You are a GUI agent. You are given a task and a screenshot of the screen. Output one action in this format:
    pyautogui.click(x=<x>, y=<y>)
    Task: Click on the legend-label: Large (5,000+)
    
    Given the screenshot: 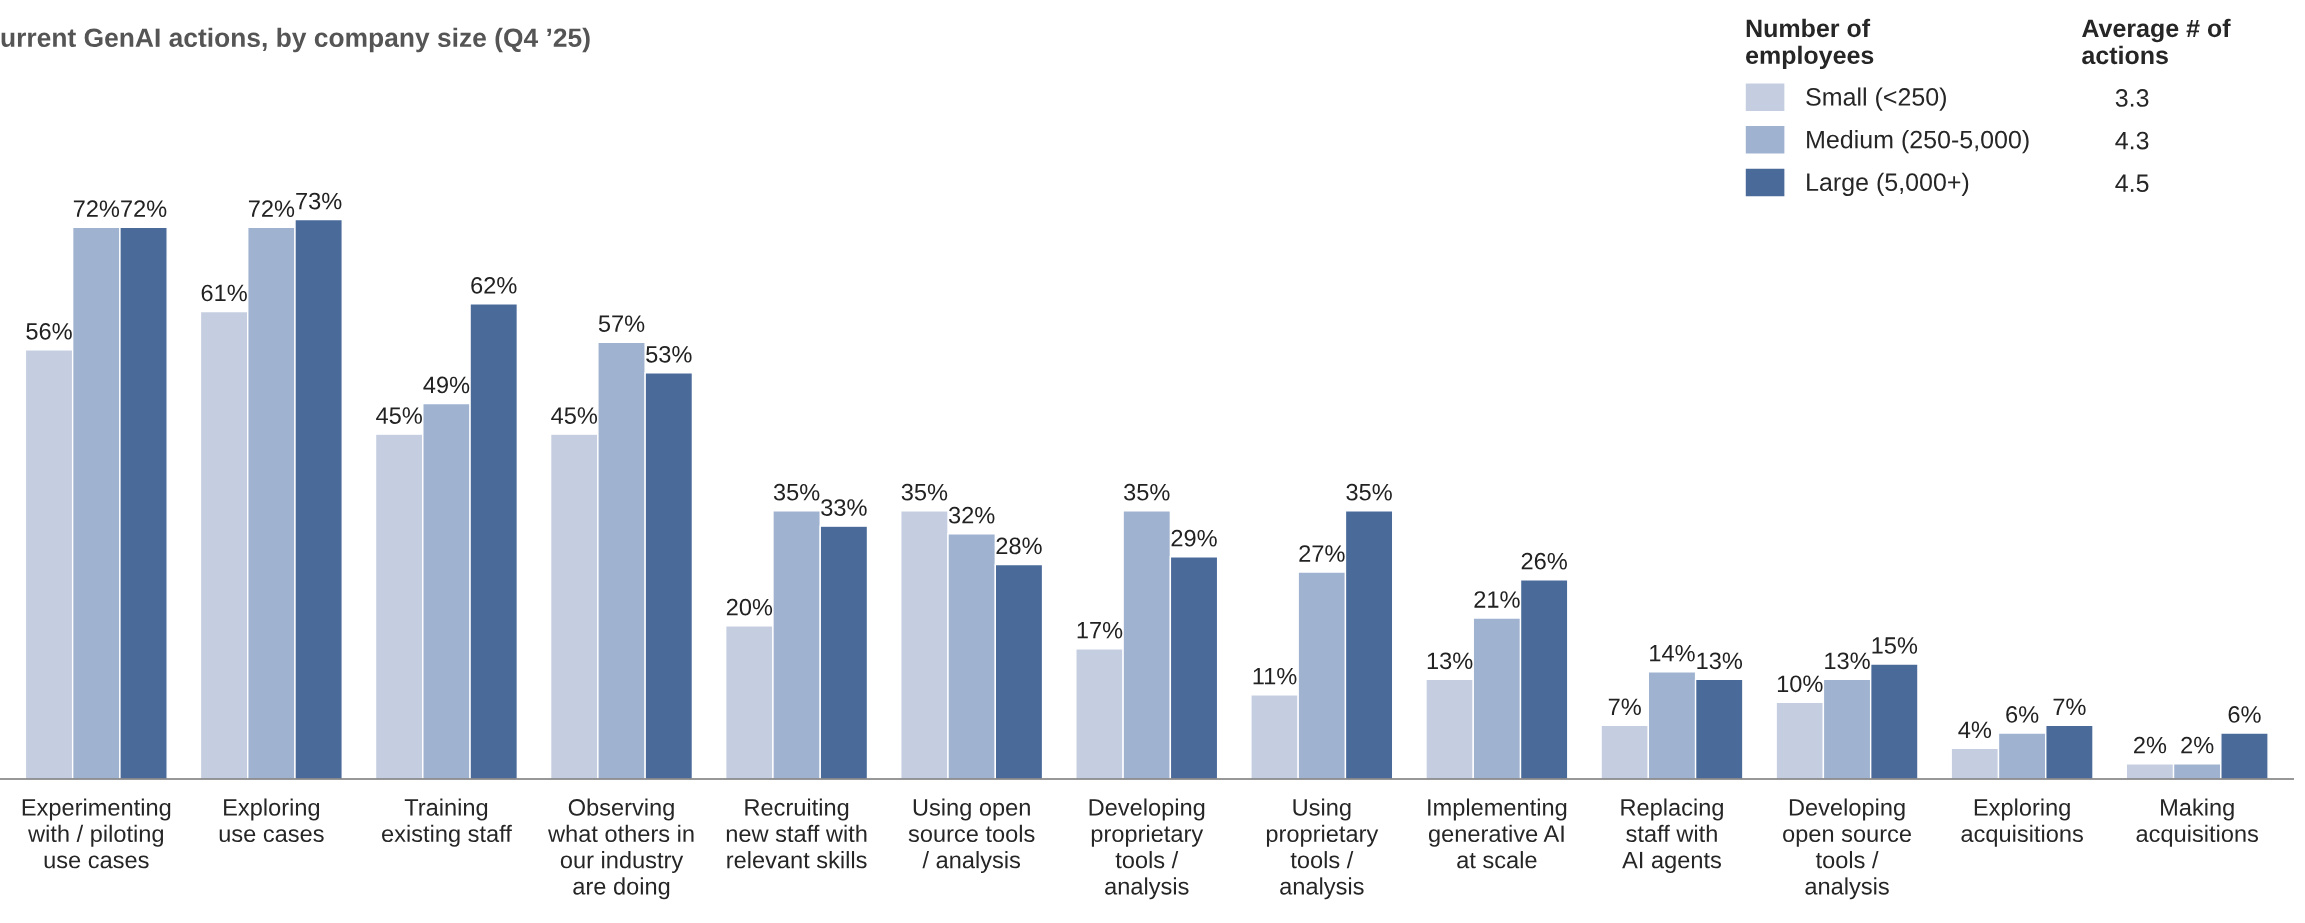 What is the action you would take?
    pyautogui.click(x=1888, y=184)
    